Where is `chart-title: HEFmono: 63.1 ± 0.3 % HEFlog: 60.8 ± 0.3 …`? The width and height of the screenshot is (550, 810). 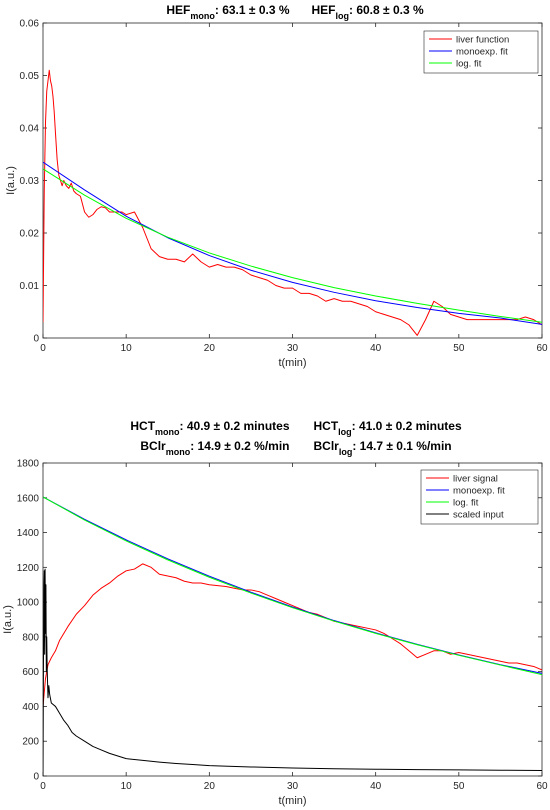 chart-title: HEFmono: 63.1 ± 0.3 % HEFlog: 60.8 ± 0.3 … is located at coordinates (295, 12).